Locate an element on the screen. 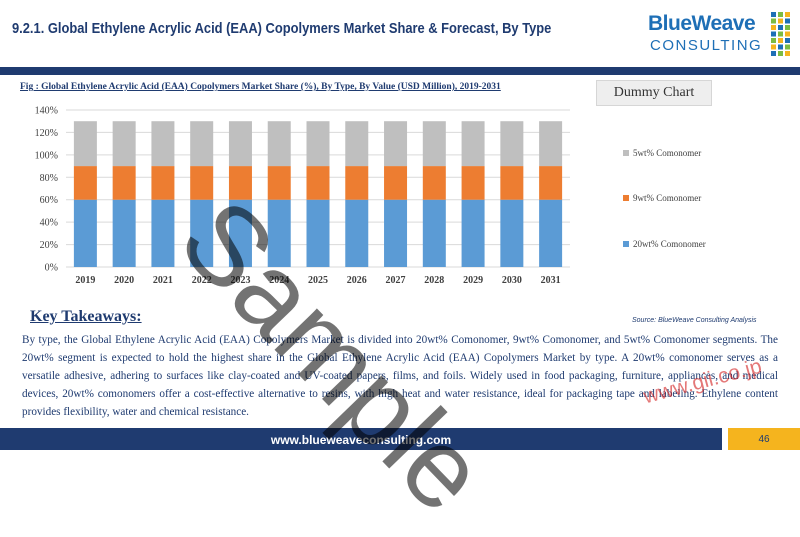 The width and height of the screenshot is (800, 537). logo-dots-icon is located at coordinates (780, 34).